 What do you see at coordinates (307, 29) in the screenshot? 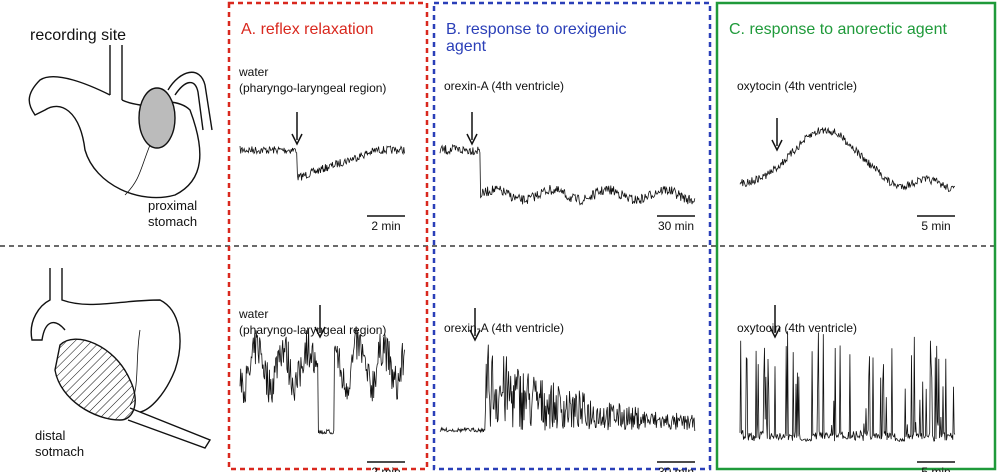
I see `panel-title: A. reflex relaxation` at bounding box center [307, 29].